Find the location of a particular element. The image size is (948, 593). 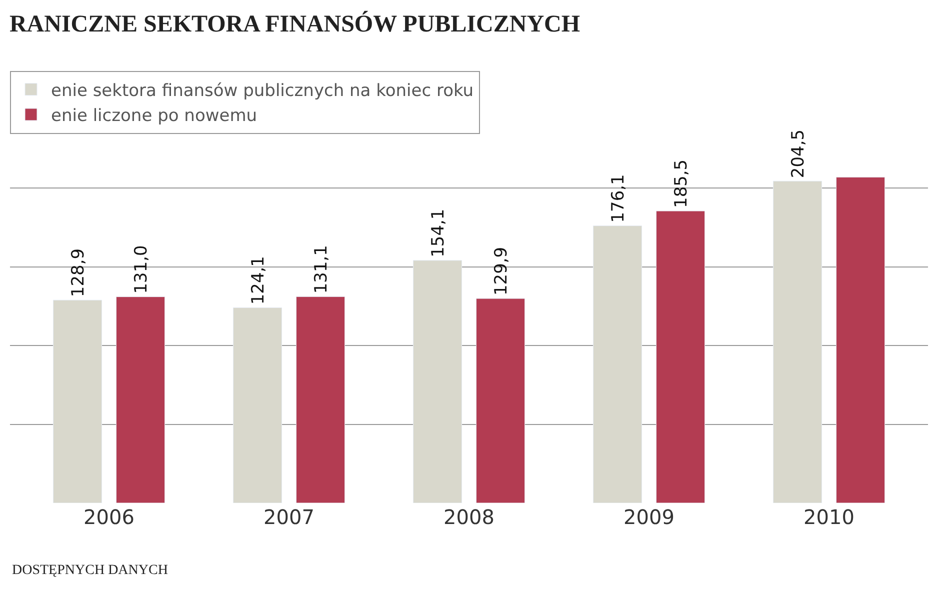

x-tick-label: 2009 is located at coordinates (649, 517).